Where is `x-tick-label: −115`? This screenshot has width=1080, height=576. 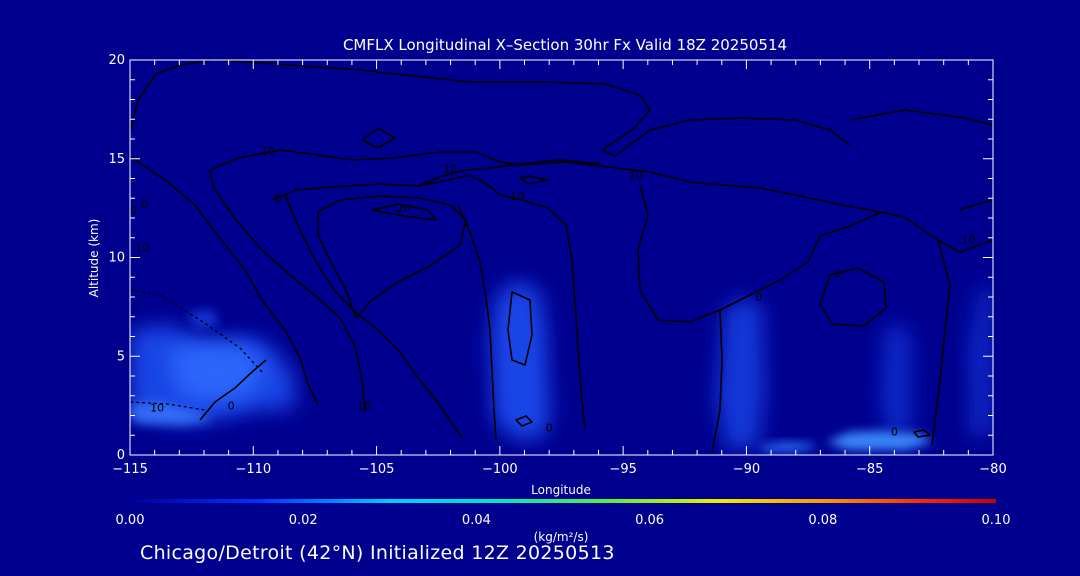 x-tick-label: −115 is located at coordinates (130, 469).